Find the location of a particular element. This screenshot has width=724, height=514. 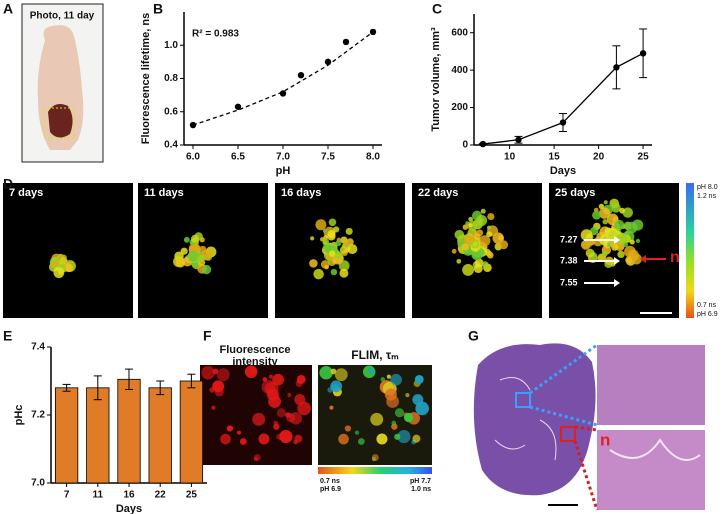

f-title: intensity is located at coordinates (255, 362).